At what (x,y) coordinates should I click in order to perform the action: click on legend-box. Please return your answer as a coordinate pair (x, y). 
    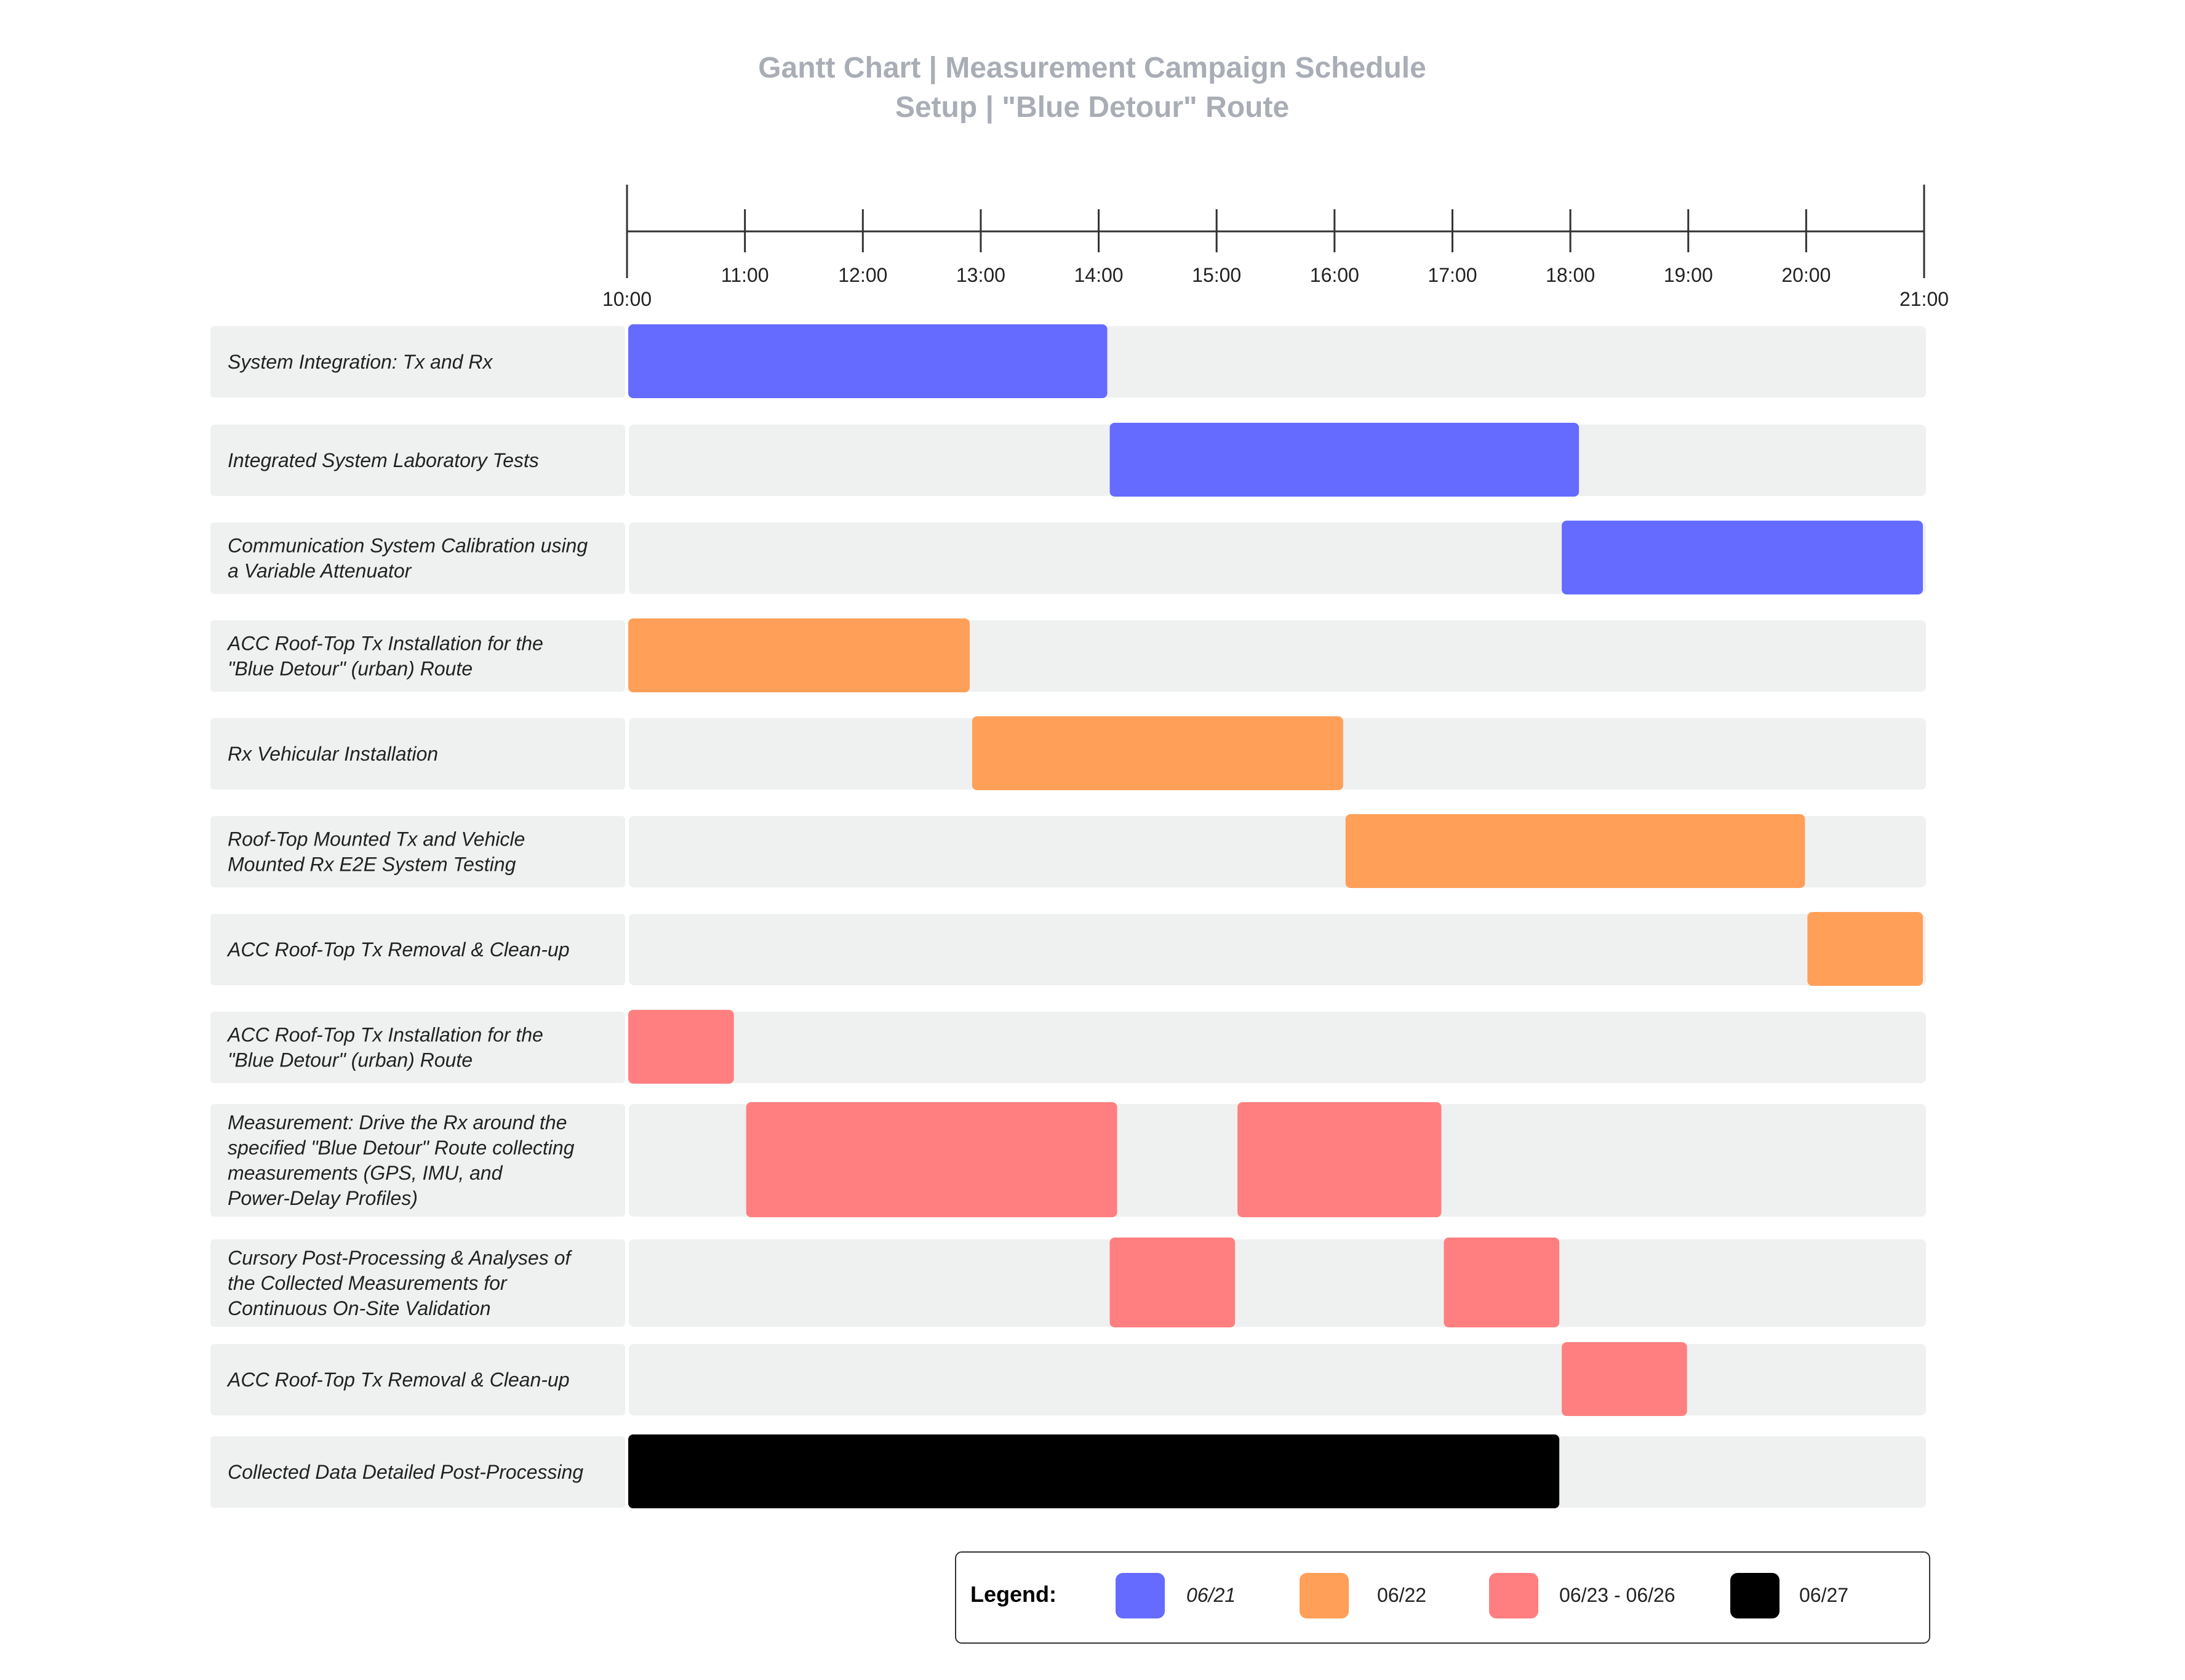
    Looking at the image, I should click on (1442, 1597).